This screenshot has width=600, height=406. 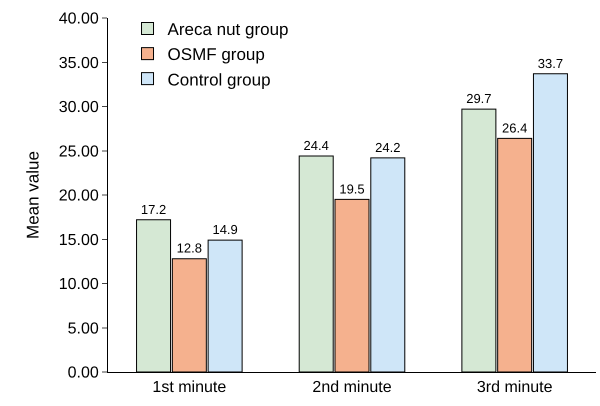 I want to click on y-tick-label: 25.00, so click(x=78, y=151).